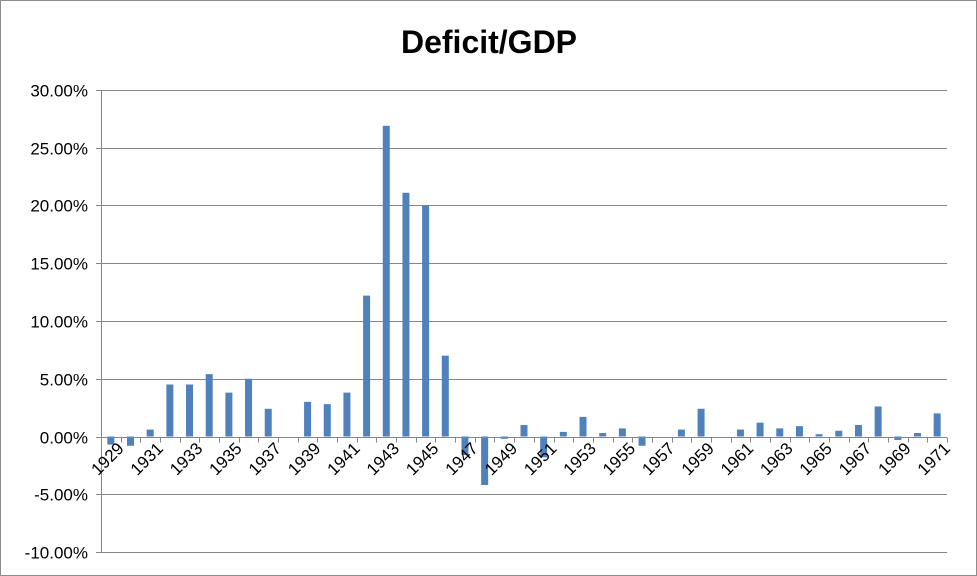  I want to click on x-tick-label: 1971, so click(934, 459).